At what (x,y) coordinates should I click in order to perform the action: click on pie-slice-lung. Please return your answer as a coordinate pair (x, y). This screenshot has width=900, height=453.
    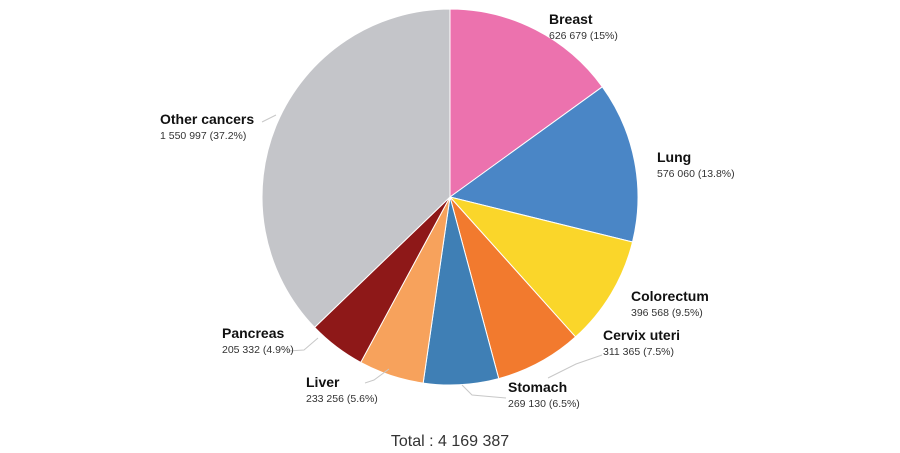
    Looking at the image, I should click on (543, 164).